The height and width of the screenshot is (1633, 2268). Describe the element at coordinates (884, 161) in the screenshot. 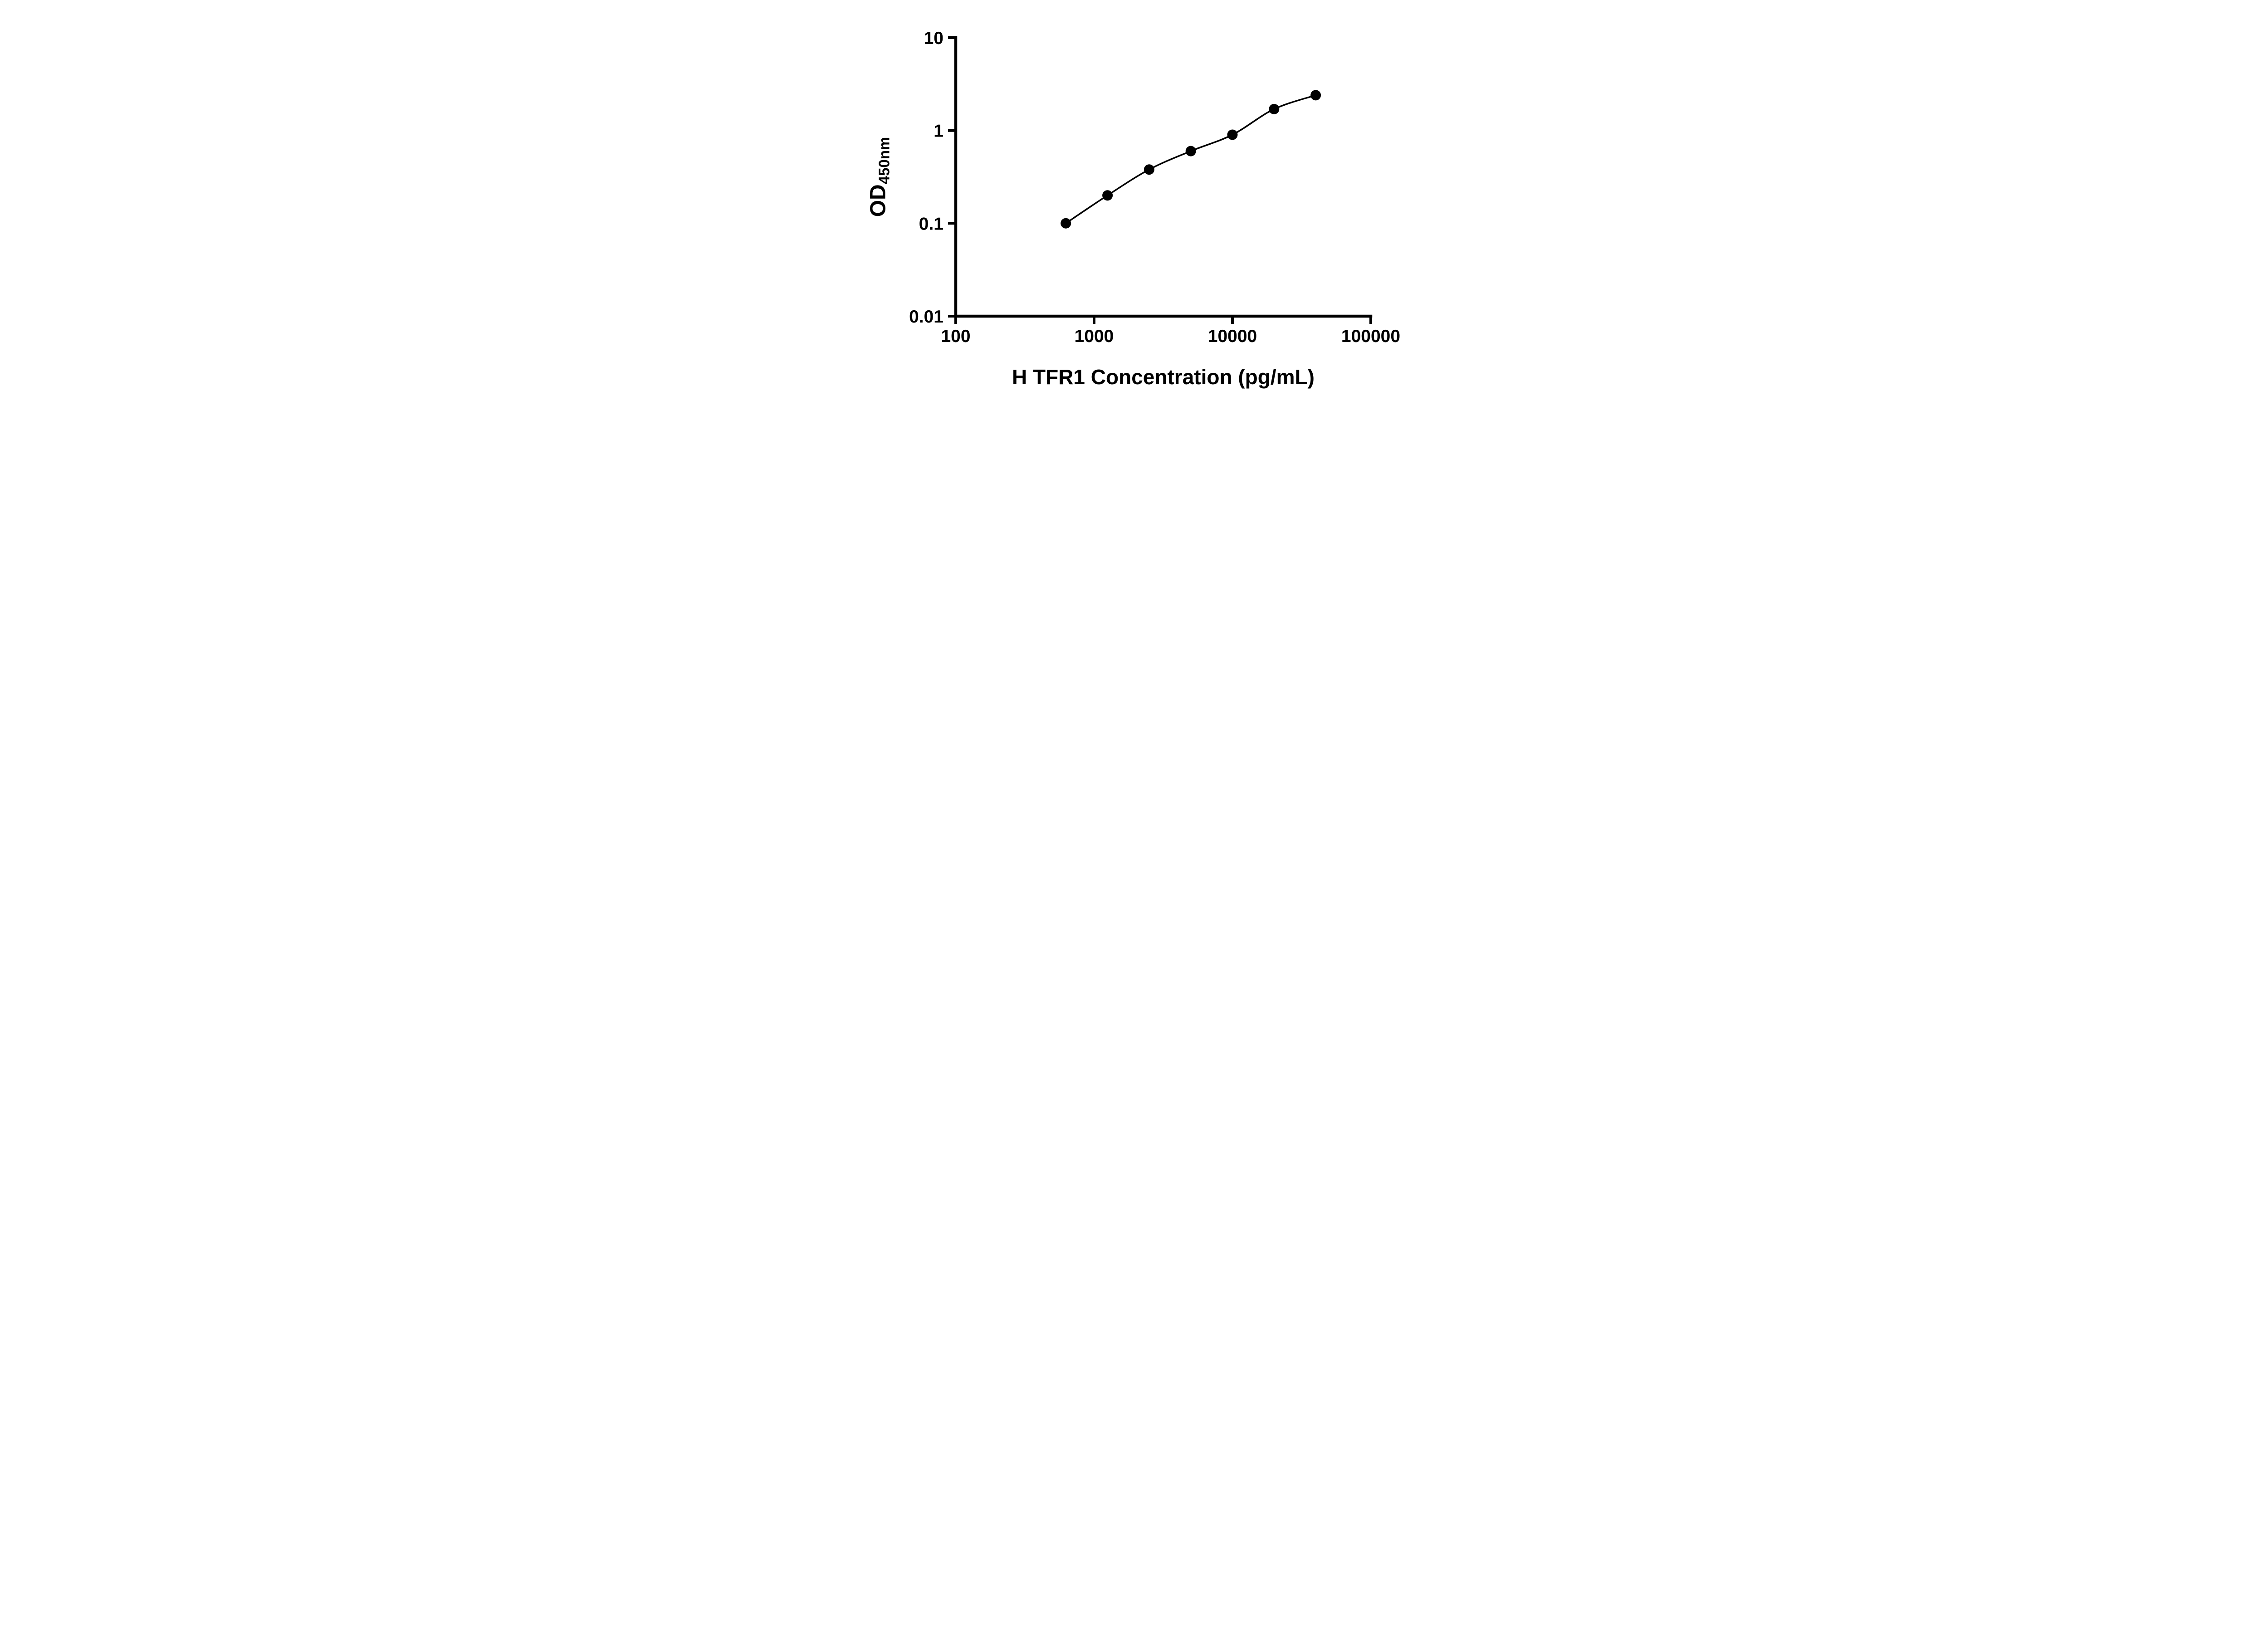

I see `y-axis-label-subscript: 450nm` at that location.